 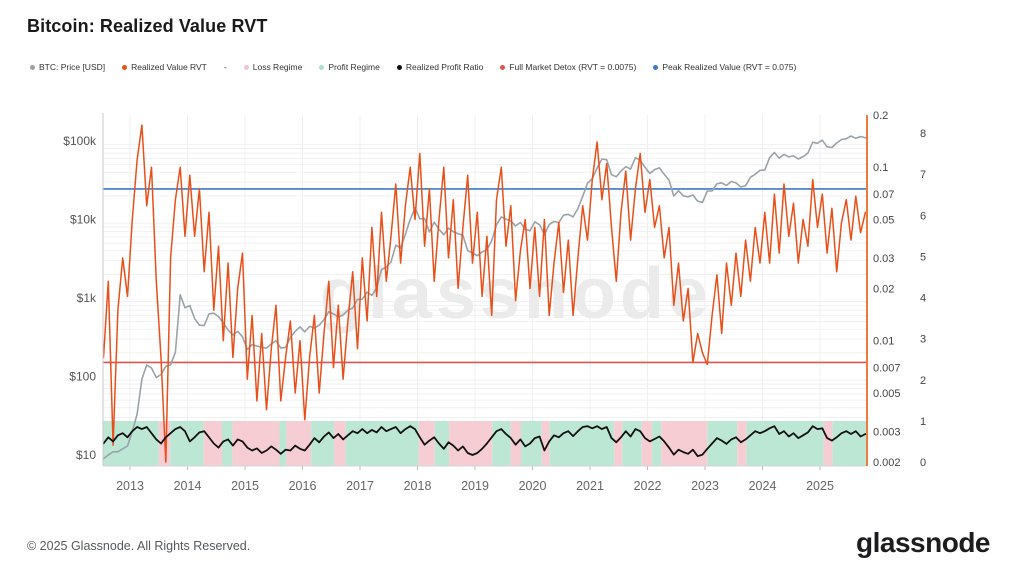 I want to click on svg-text: 7, so click(x=923, y=175).